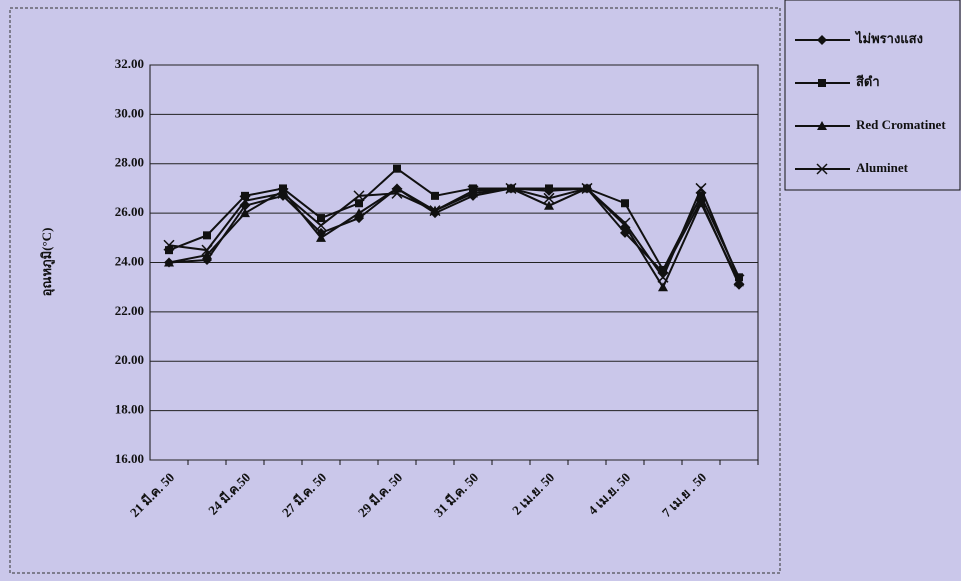 The width and height of the screenshot is (961, 581). I want to click on x-tick-label: 7 เม.ย . 50, so click(684, 495).